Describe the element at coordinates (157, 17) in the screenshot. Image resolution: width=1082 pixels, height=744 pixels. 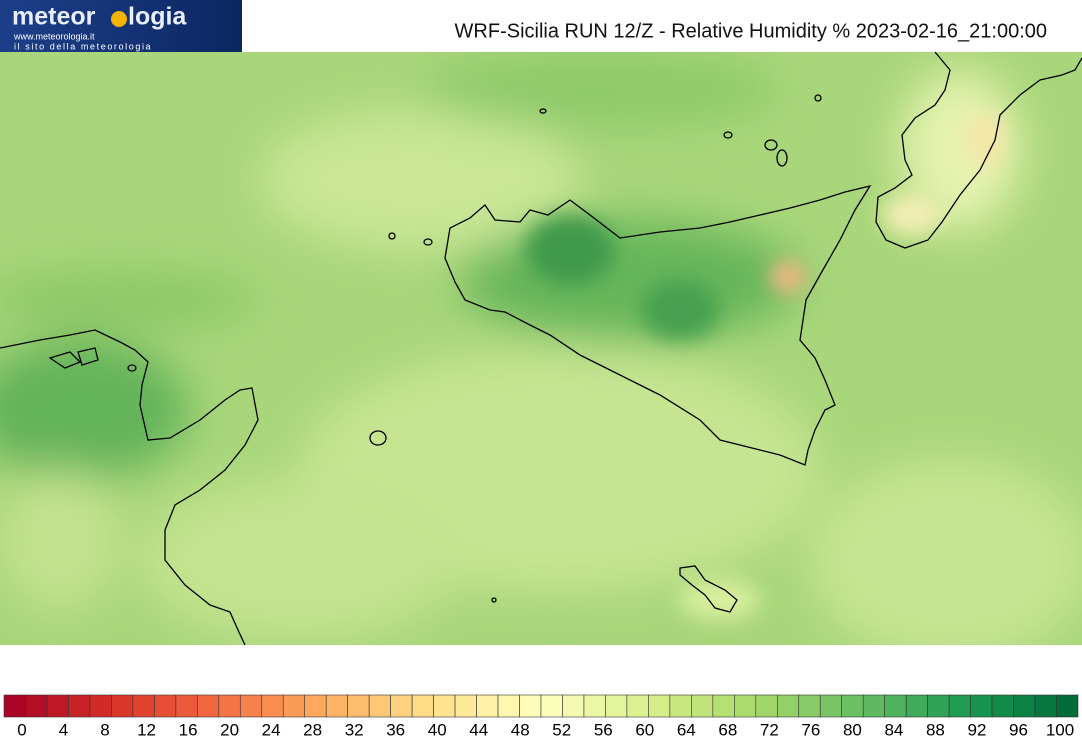
I see `logo-name-right: logia` at that location.